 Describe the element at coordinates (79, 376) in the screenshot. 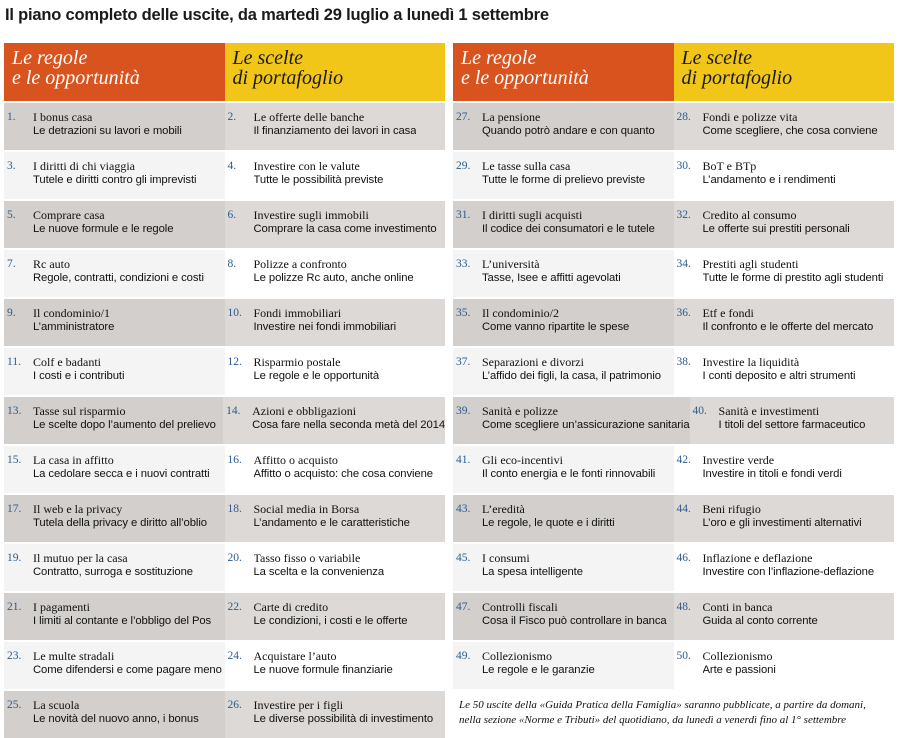

I see `issue-subtitle: I costi e i contributi` at that location.